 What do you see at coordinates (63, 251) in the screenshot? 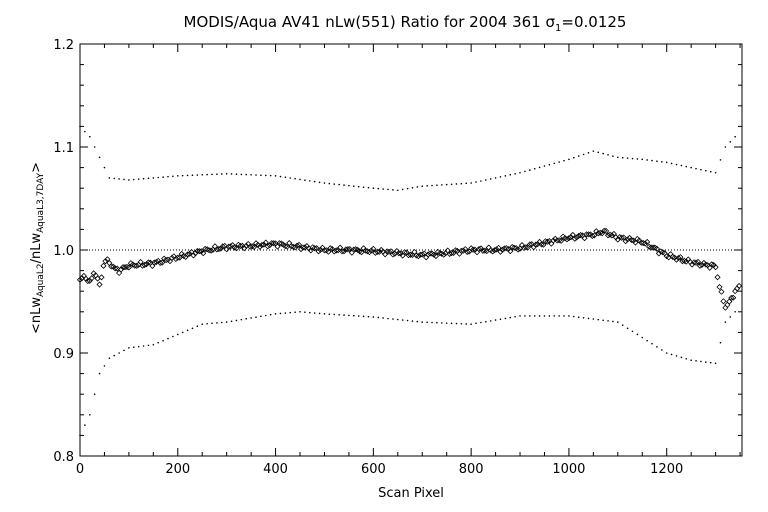
I see `y-tick-label: 1.0` at bounding box center [63, 251].